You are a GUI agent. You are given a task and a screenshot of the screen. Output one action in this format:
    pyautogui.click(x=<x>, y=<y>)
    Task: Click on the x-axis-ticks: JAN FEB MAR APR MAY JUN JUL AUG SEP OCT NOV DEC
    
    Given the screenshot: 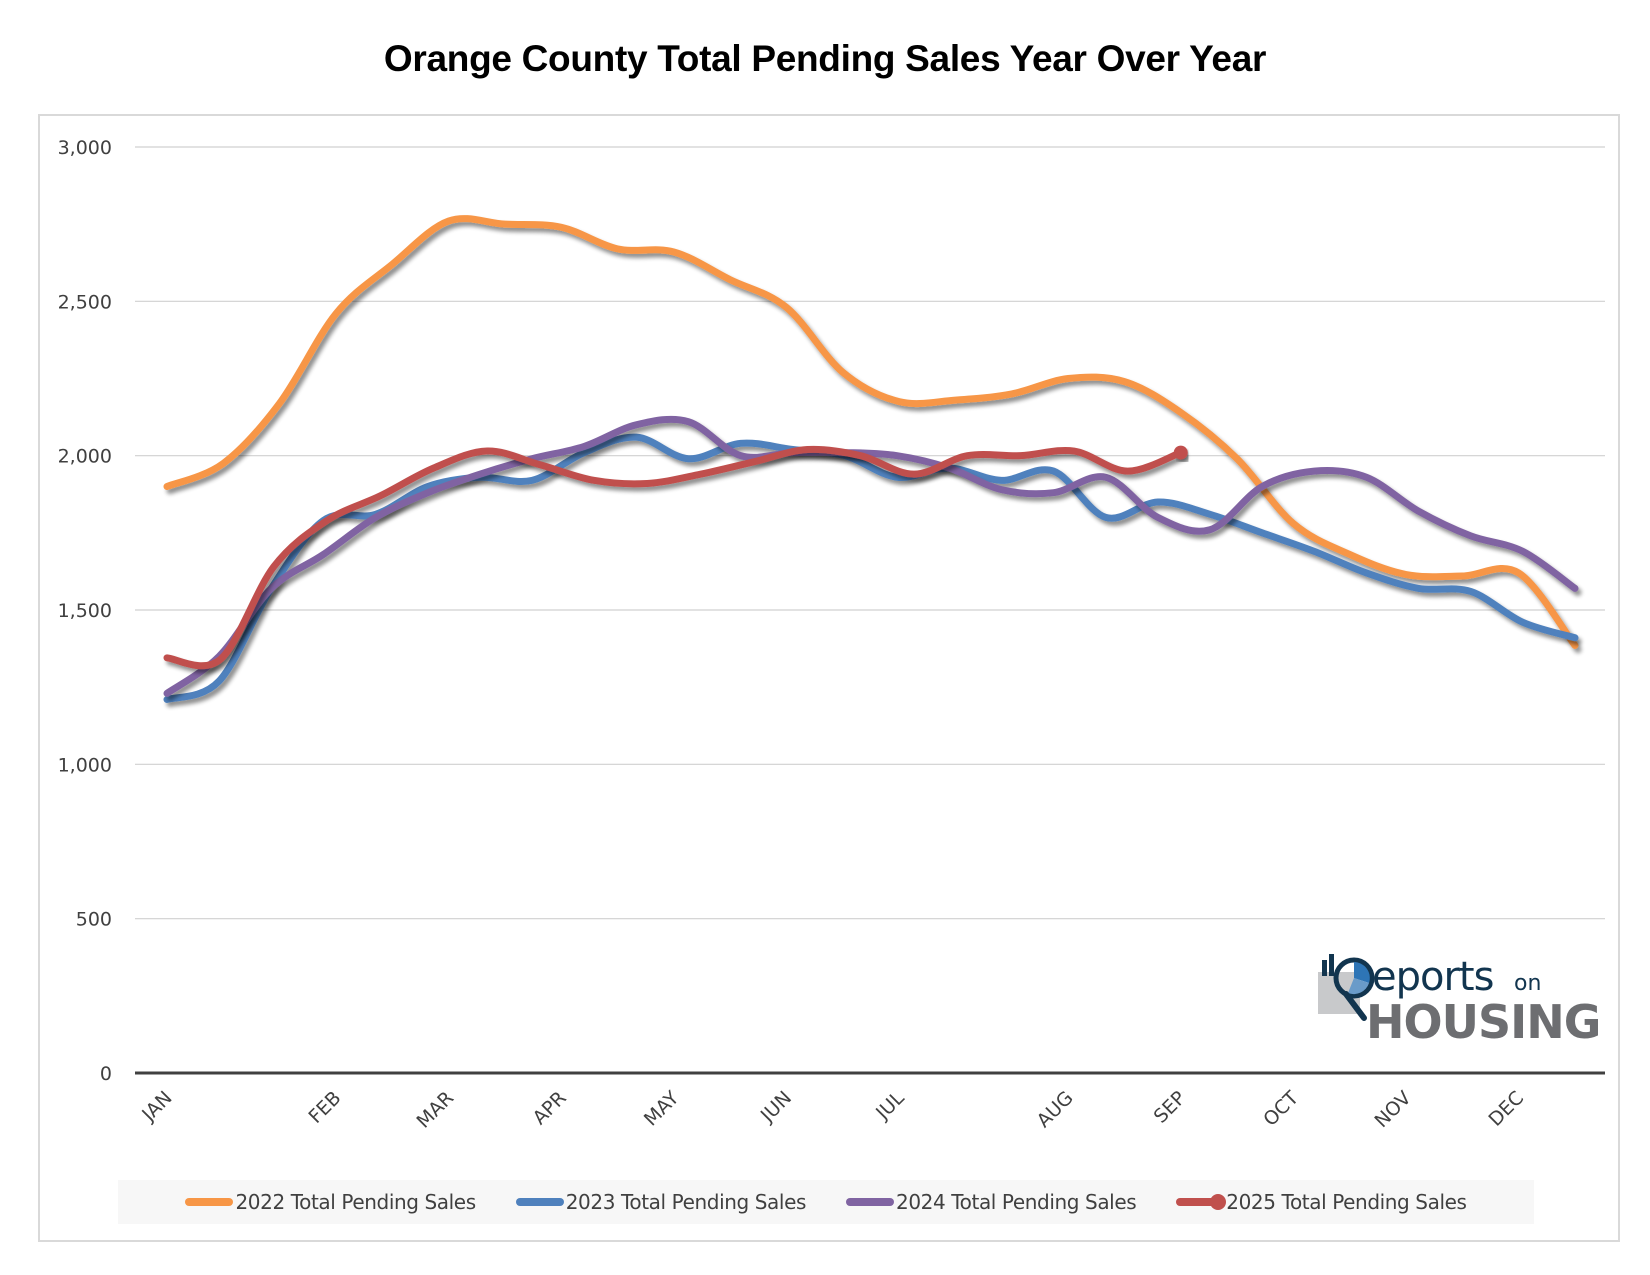 What is the action you would take?
    pyautogui.click(x=832, y=1110)
    